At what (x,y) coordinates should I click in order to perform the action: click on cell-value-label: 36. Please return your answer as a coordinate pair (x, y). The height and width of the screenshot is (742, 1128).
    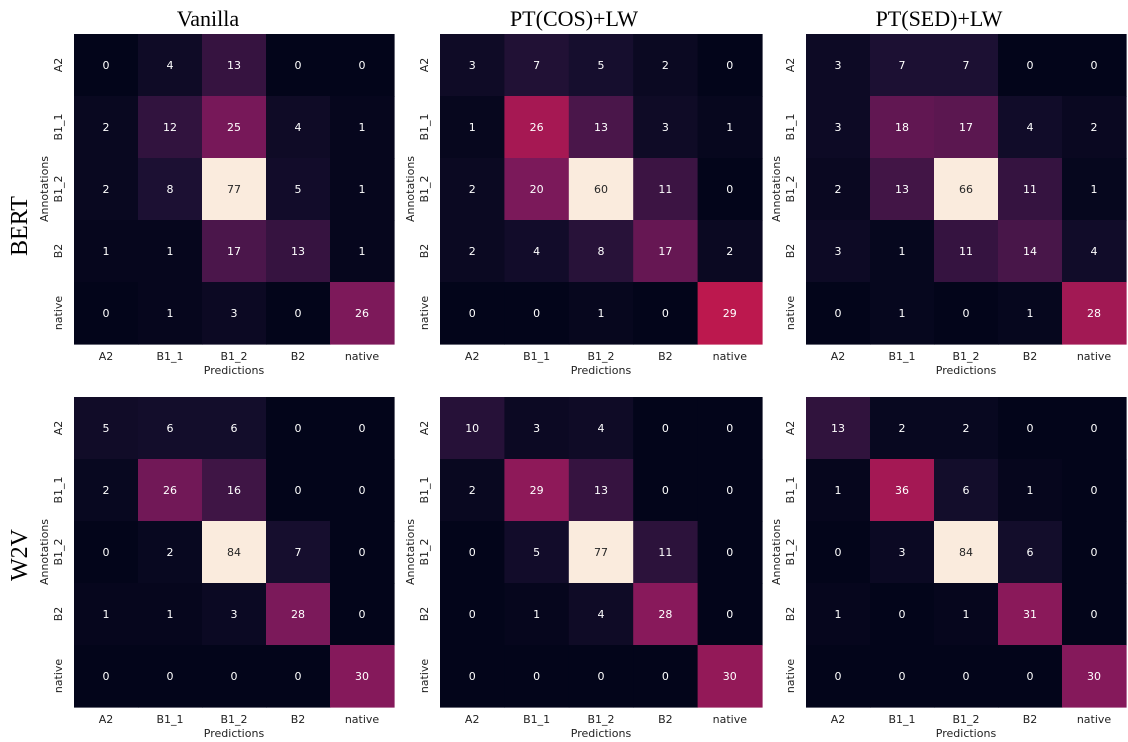
    Looking at the image, I should click on (902, 490).